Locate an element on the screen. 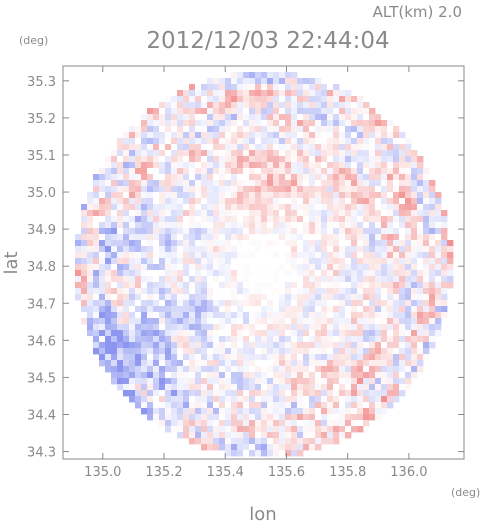 This screenshot has height=521, width=491. y-tick-label: 34.4 is located at coordinates (41, 416).